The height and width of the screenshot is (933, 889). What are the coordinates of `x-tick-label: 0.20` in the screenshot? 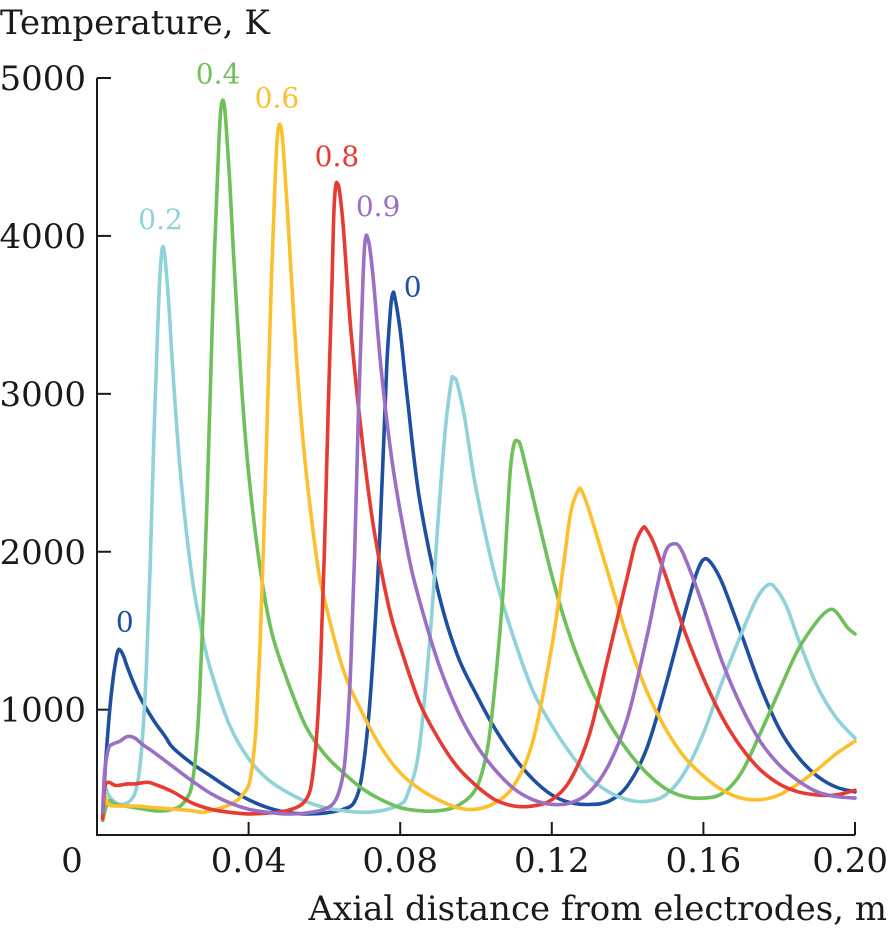 It's located at (850, 861).